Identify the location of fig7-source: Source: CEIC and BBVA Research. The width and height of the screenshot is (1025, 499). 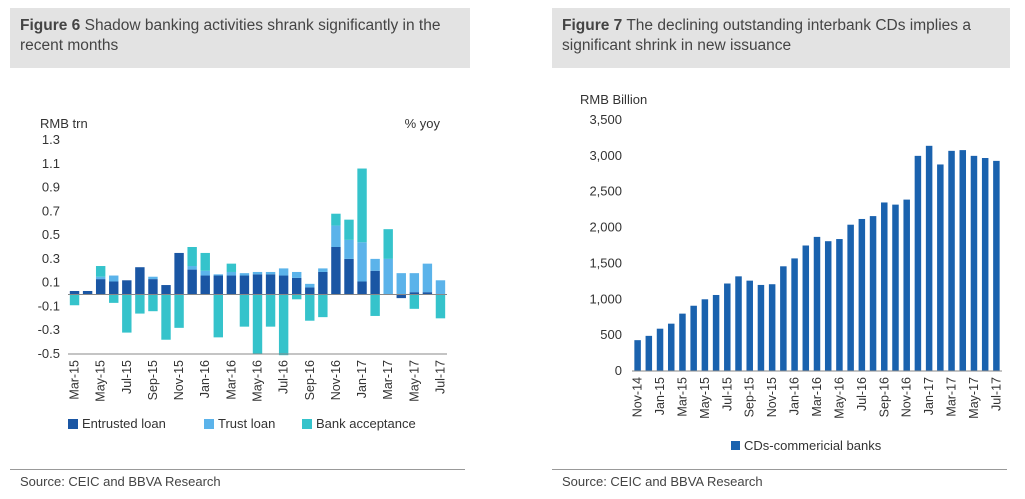
(662, 481).